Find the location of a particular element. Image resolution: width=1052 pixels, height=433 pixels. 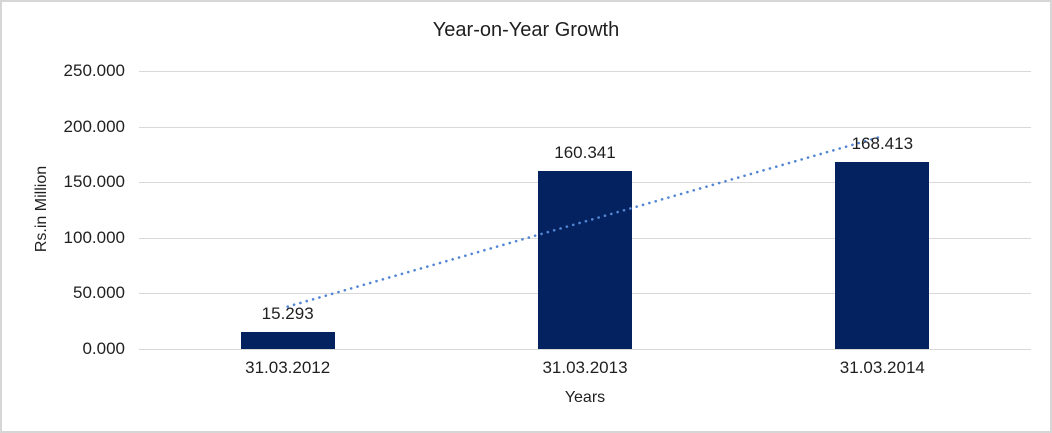

bar-value-label: 168.413 is located at coordinates (882, 143).